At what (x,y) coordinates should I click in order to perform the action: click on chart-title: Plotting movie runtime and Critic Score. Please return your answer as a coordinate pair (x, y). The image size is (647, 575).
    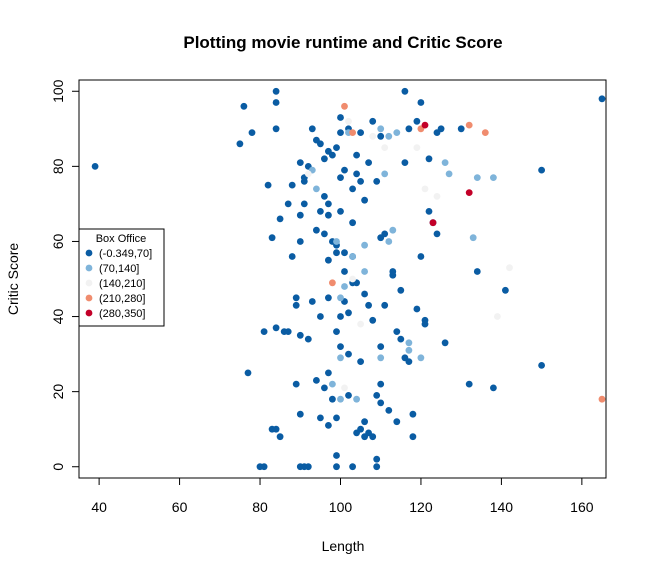
    Looking at the image, I should click on (342, 42).